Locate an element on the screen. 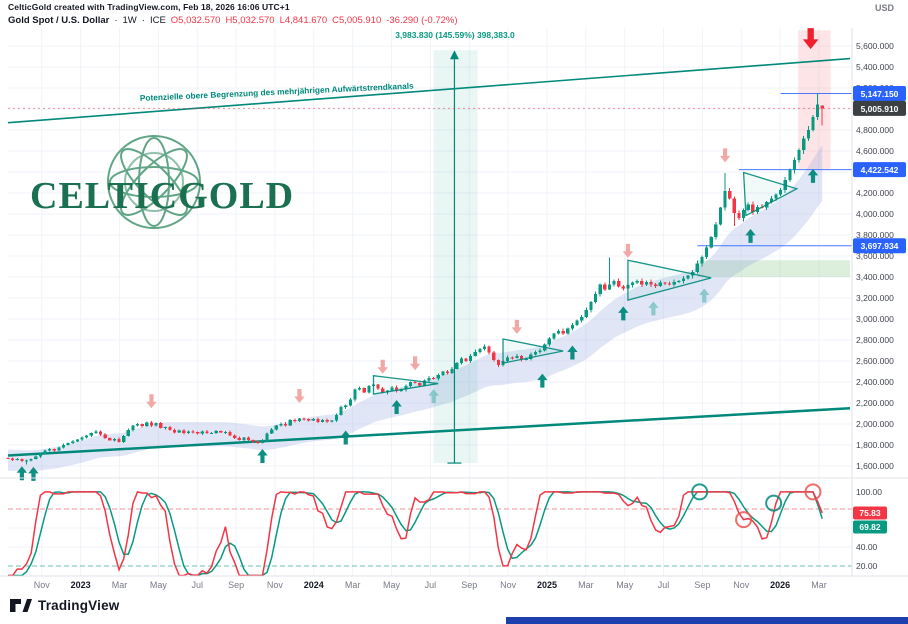 This screenshot has height=624, width=908. measure-zone is located at coordinates (455, 257).